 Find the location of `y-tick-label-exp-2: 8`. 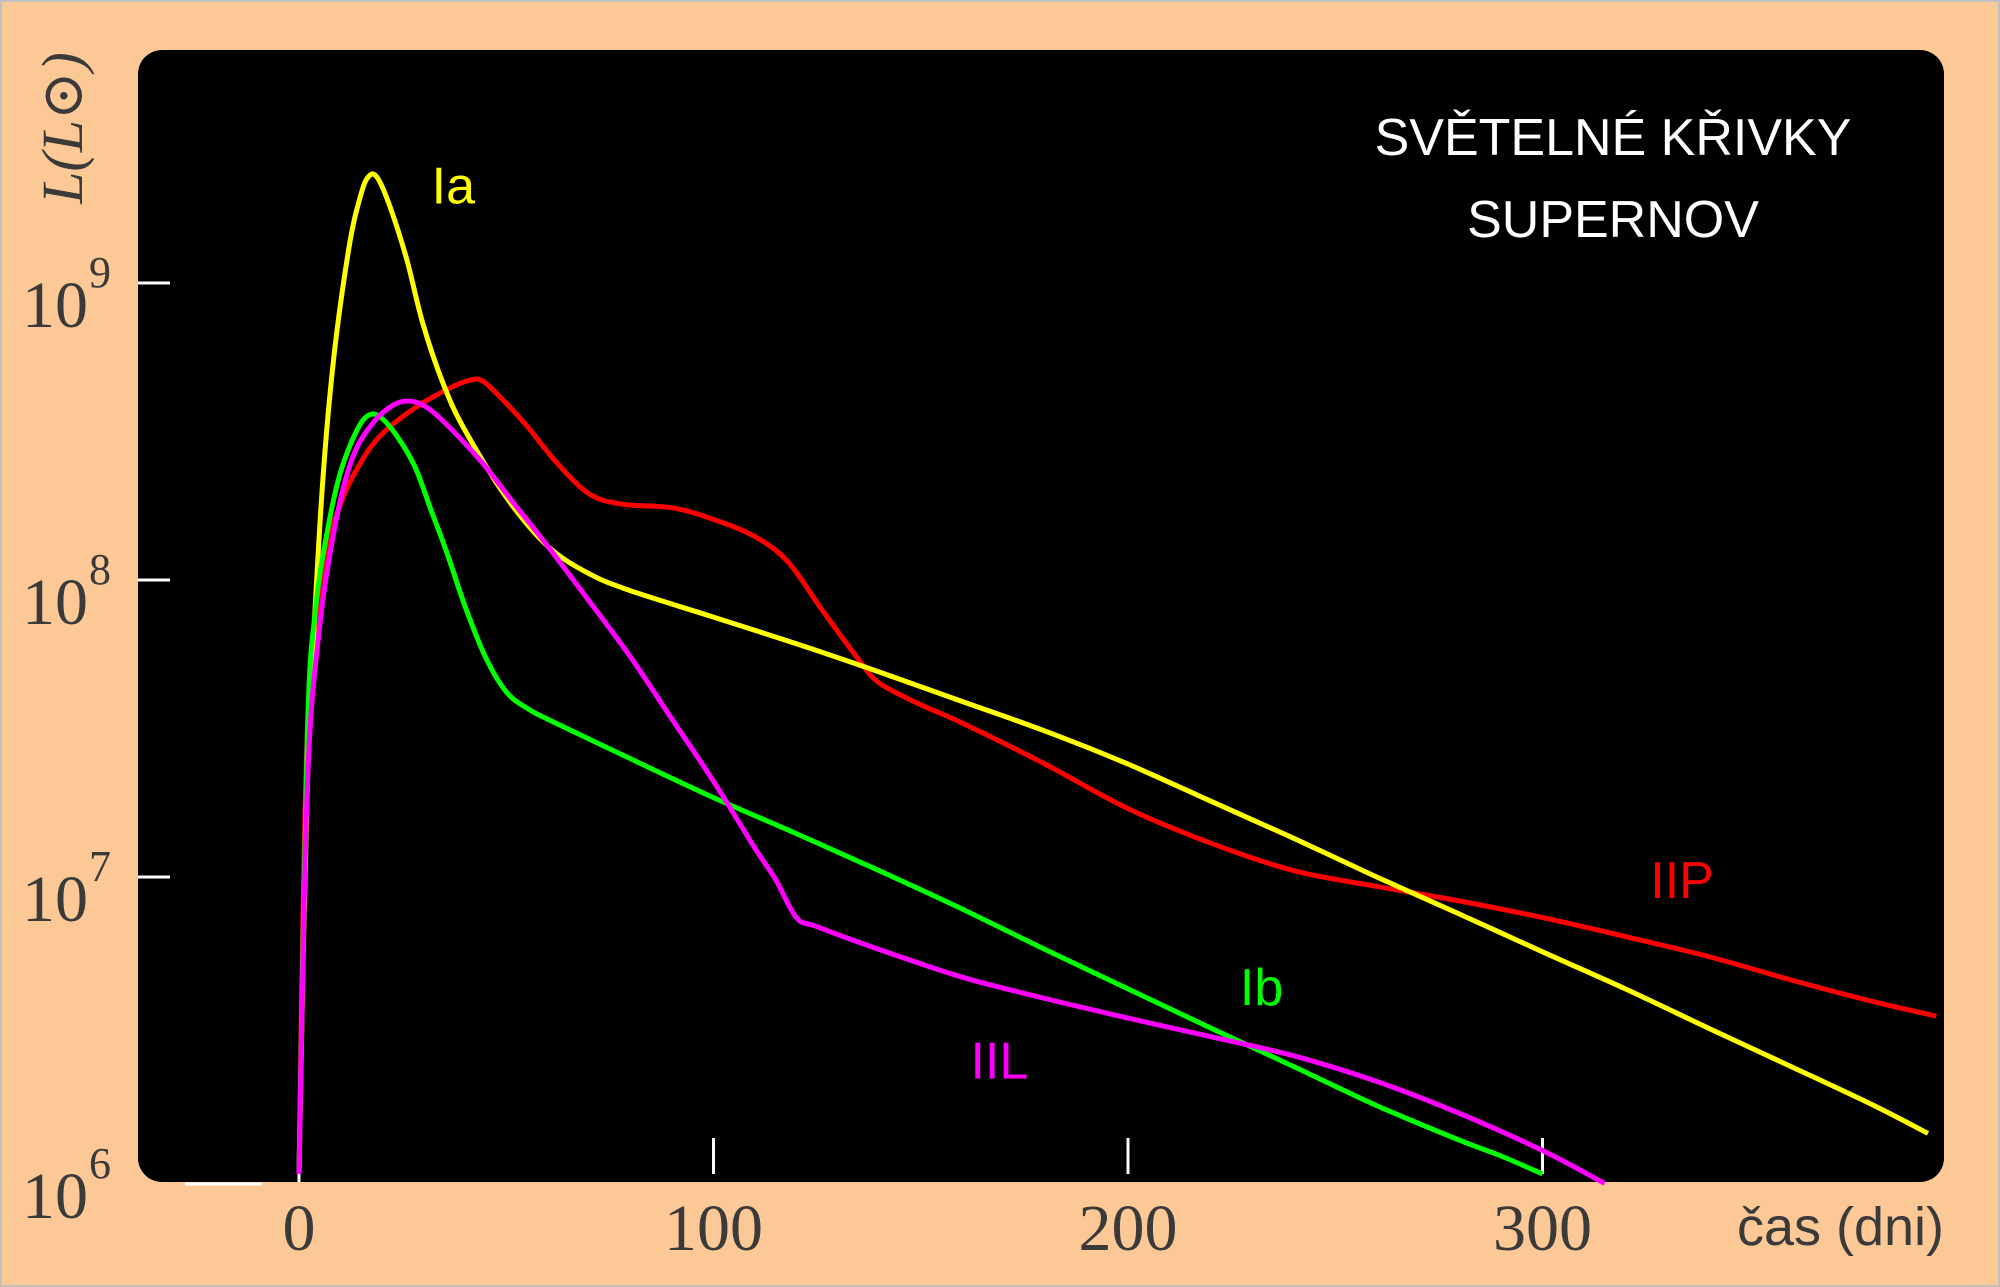

y-tick-label-exp-2: 8 is located at coordinates (100, 569).